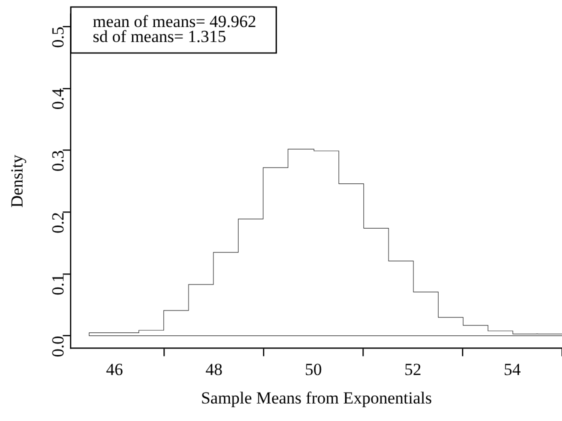  I want to click on x-tick-label: 52, so click(413, 369).